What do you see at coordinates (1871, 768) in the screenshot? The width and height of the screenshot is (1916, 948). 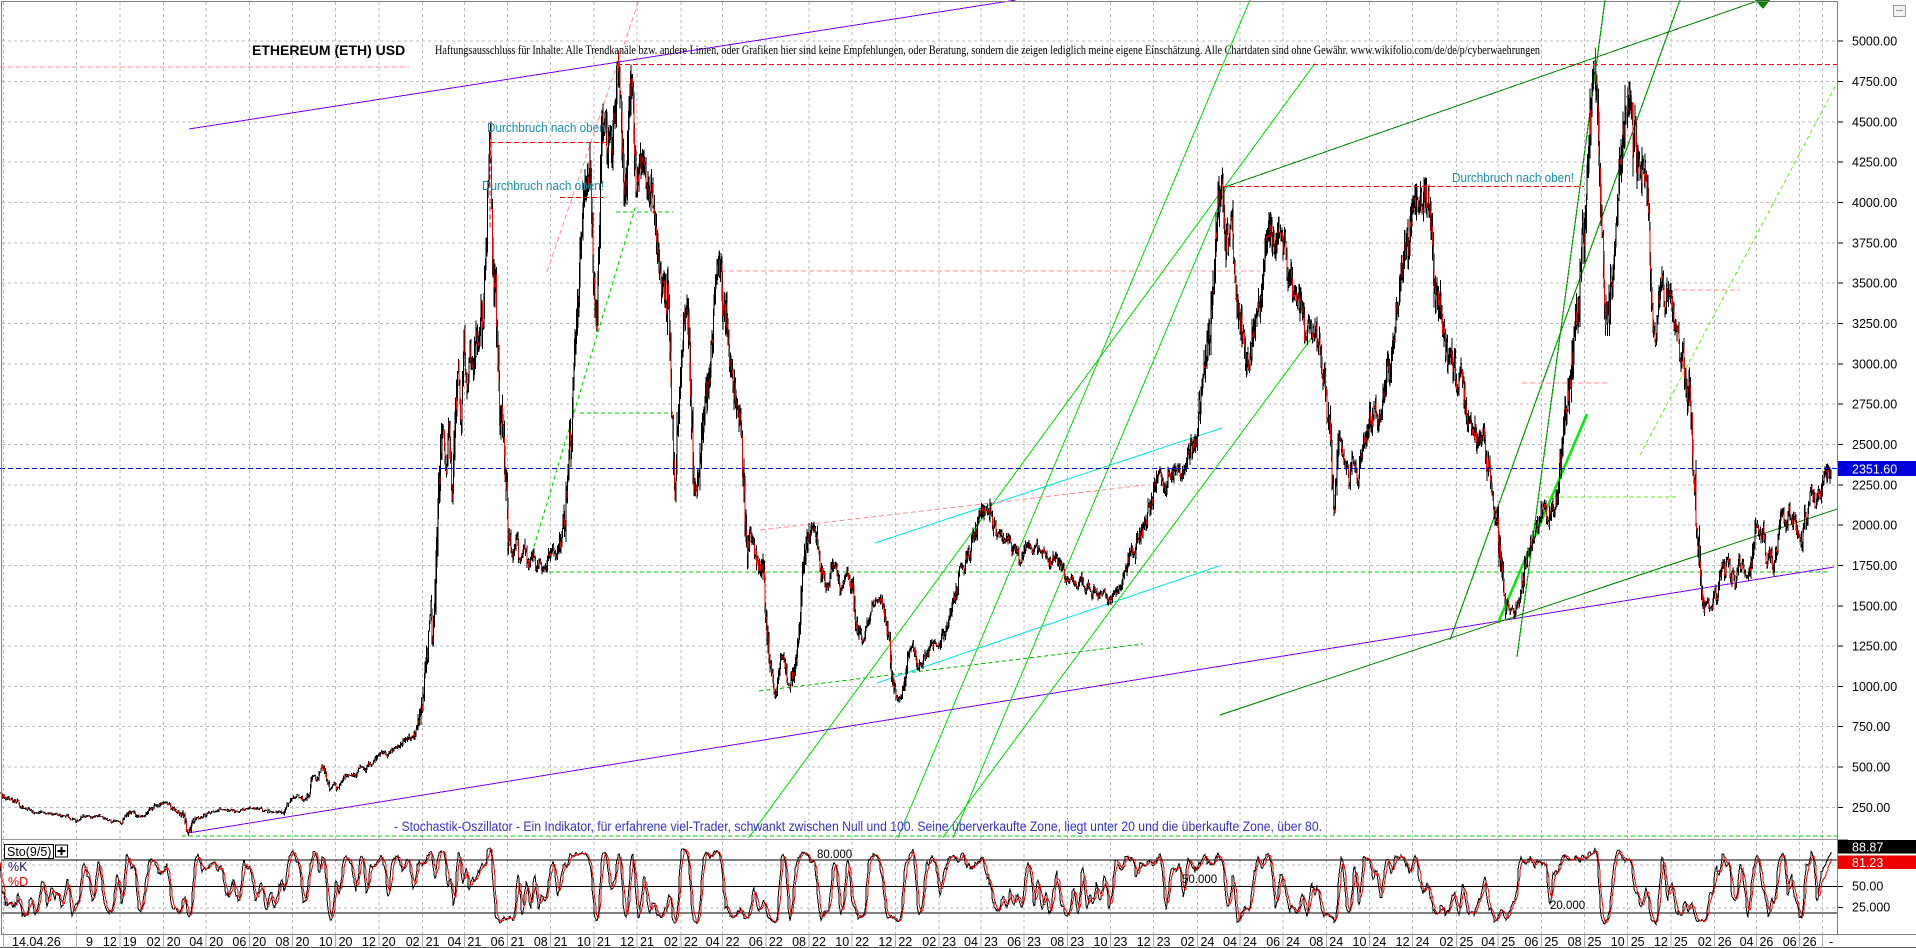 I see `svg-text: 500.00` at bounding box center [1871, 768].